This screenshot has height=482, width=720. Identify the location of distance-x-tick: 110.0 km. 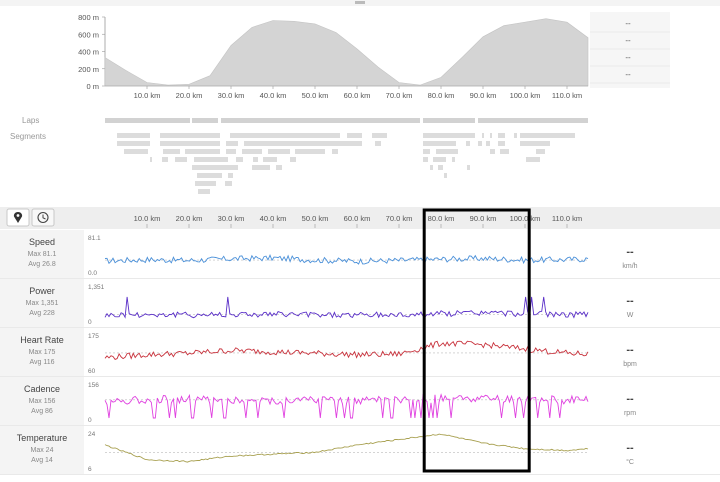
(567, 218).